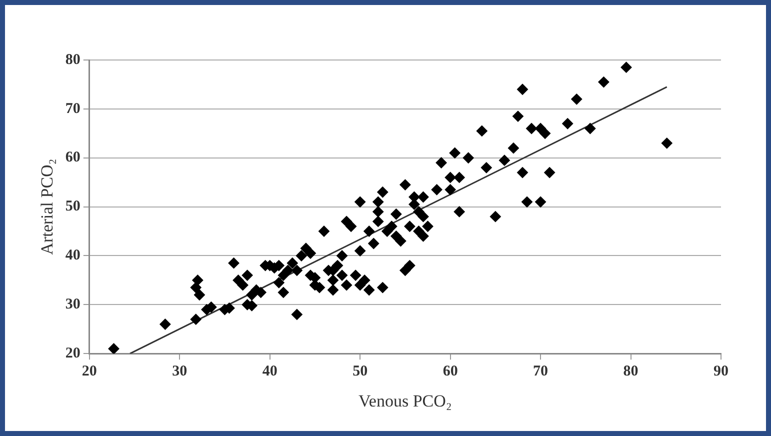  I want to click on x-tick-label: 60, so click(450, 371).